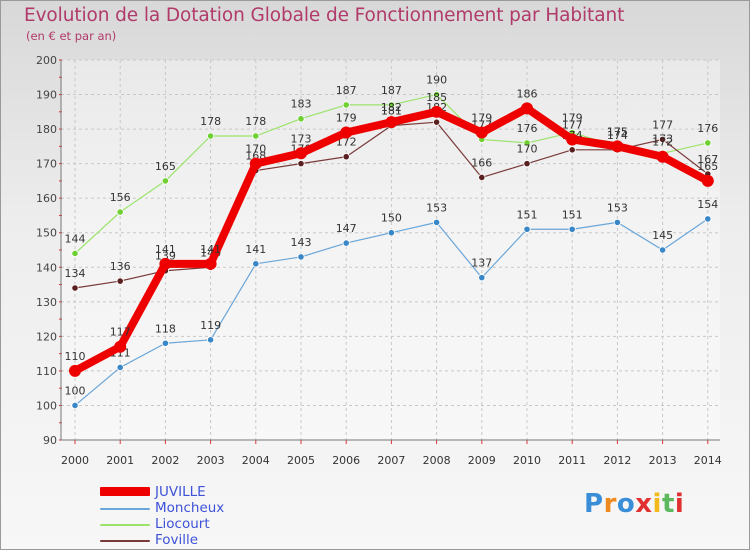  What do you see at coordinates (165, 460) in the screenshot?
I see `x-tick-label-2002: 2002` at bounding box center [165, 460].